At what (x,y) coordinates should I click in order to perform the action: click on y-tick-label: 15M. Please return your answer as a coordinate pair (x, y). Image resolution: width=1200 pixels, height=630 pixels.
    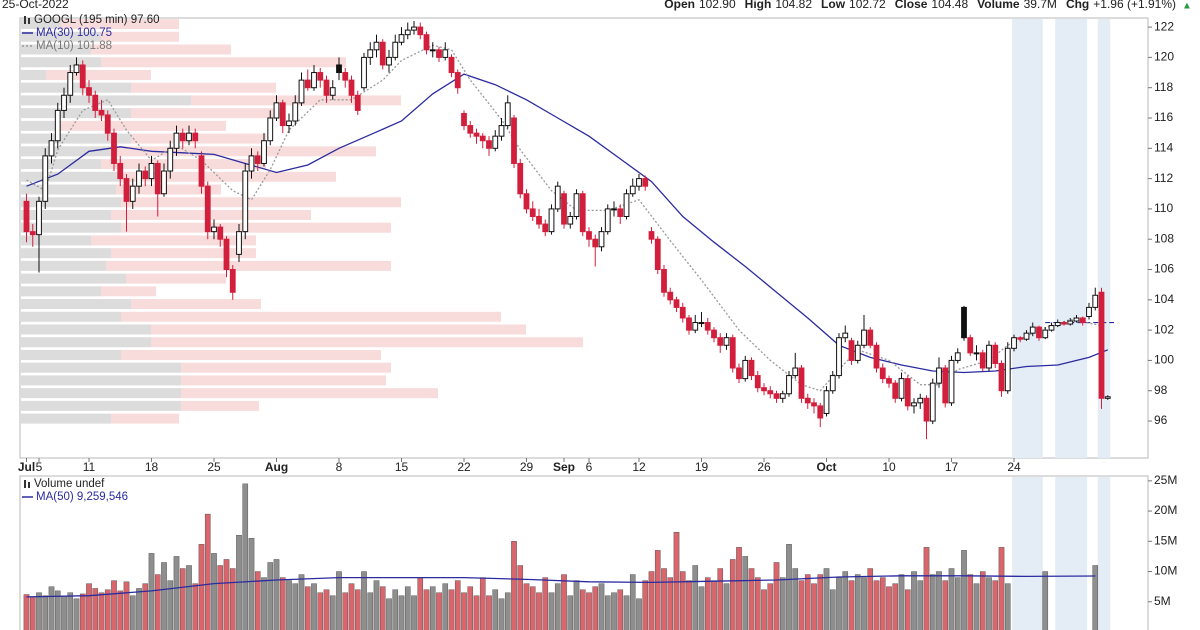
    Looking at the image, I should click on (1165, 540).